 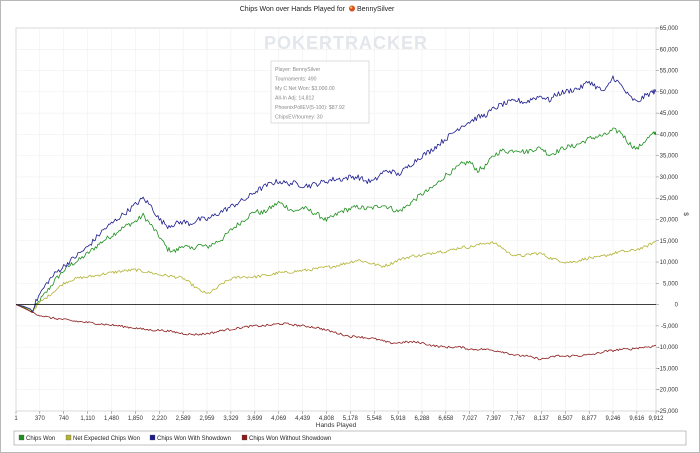 I want to click on x-tick-label: 5,178, so click(x=351, y=419).